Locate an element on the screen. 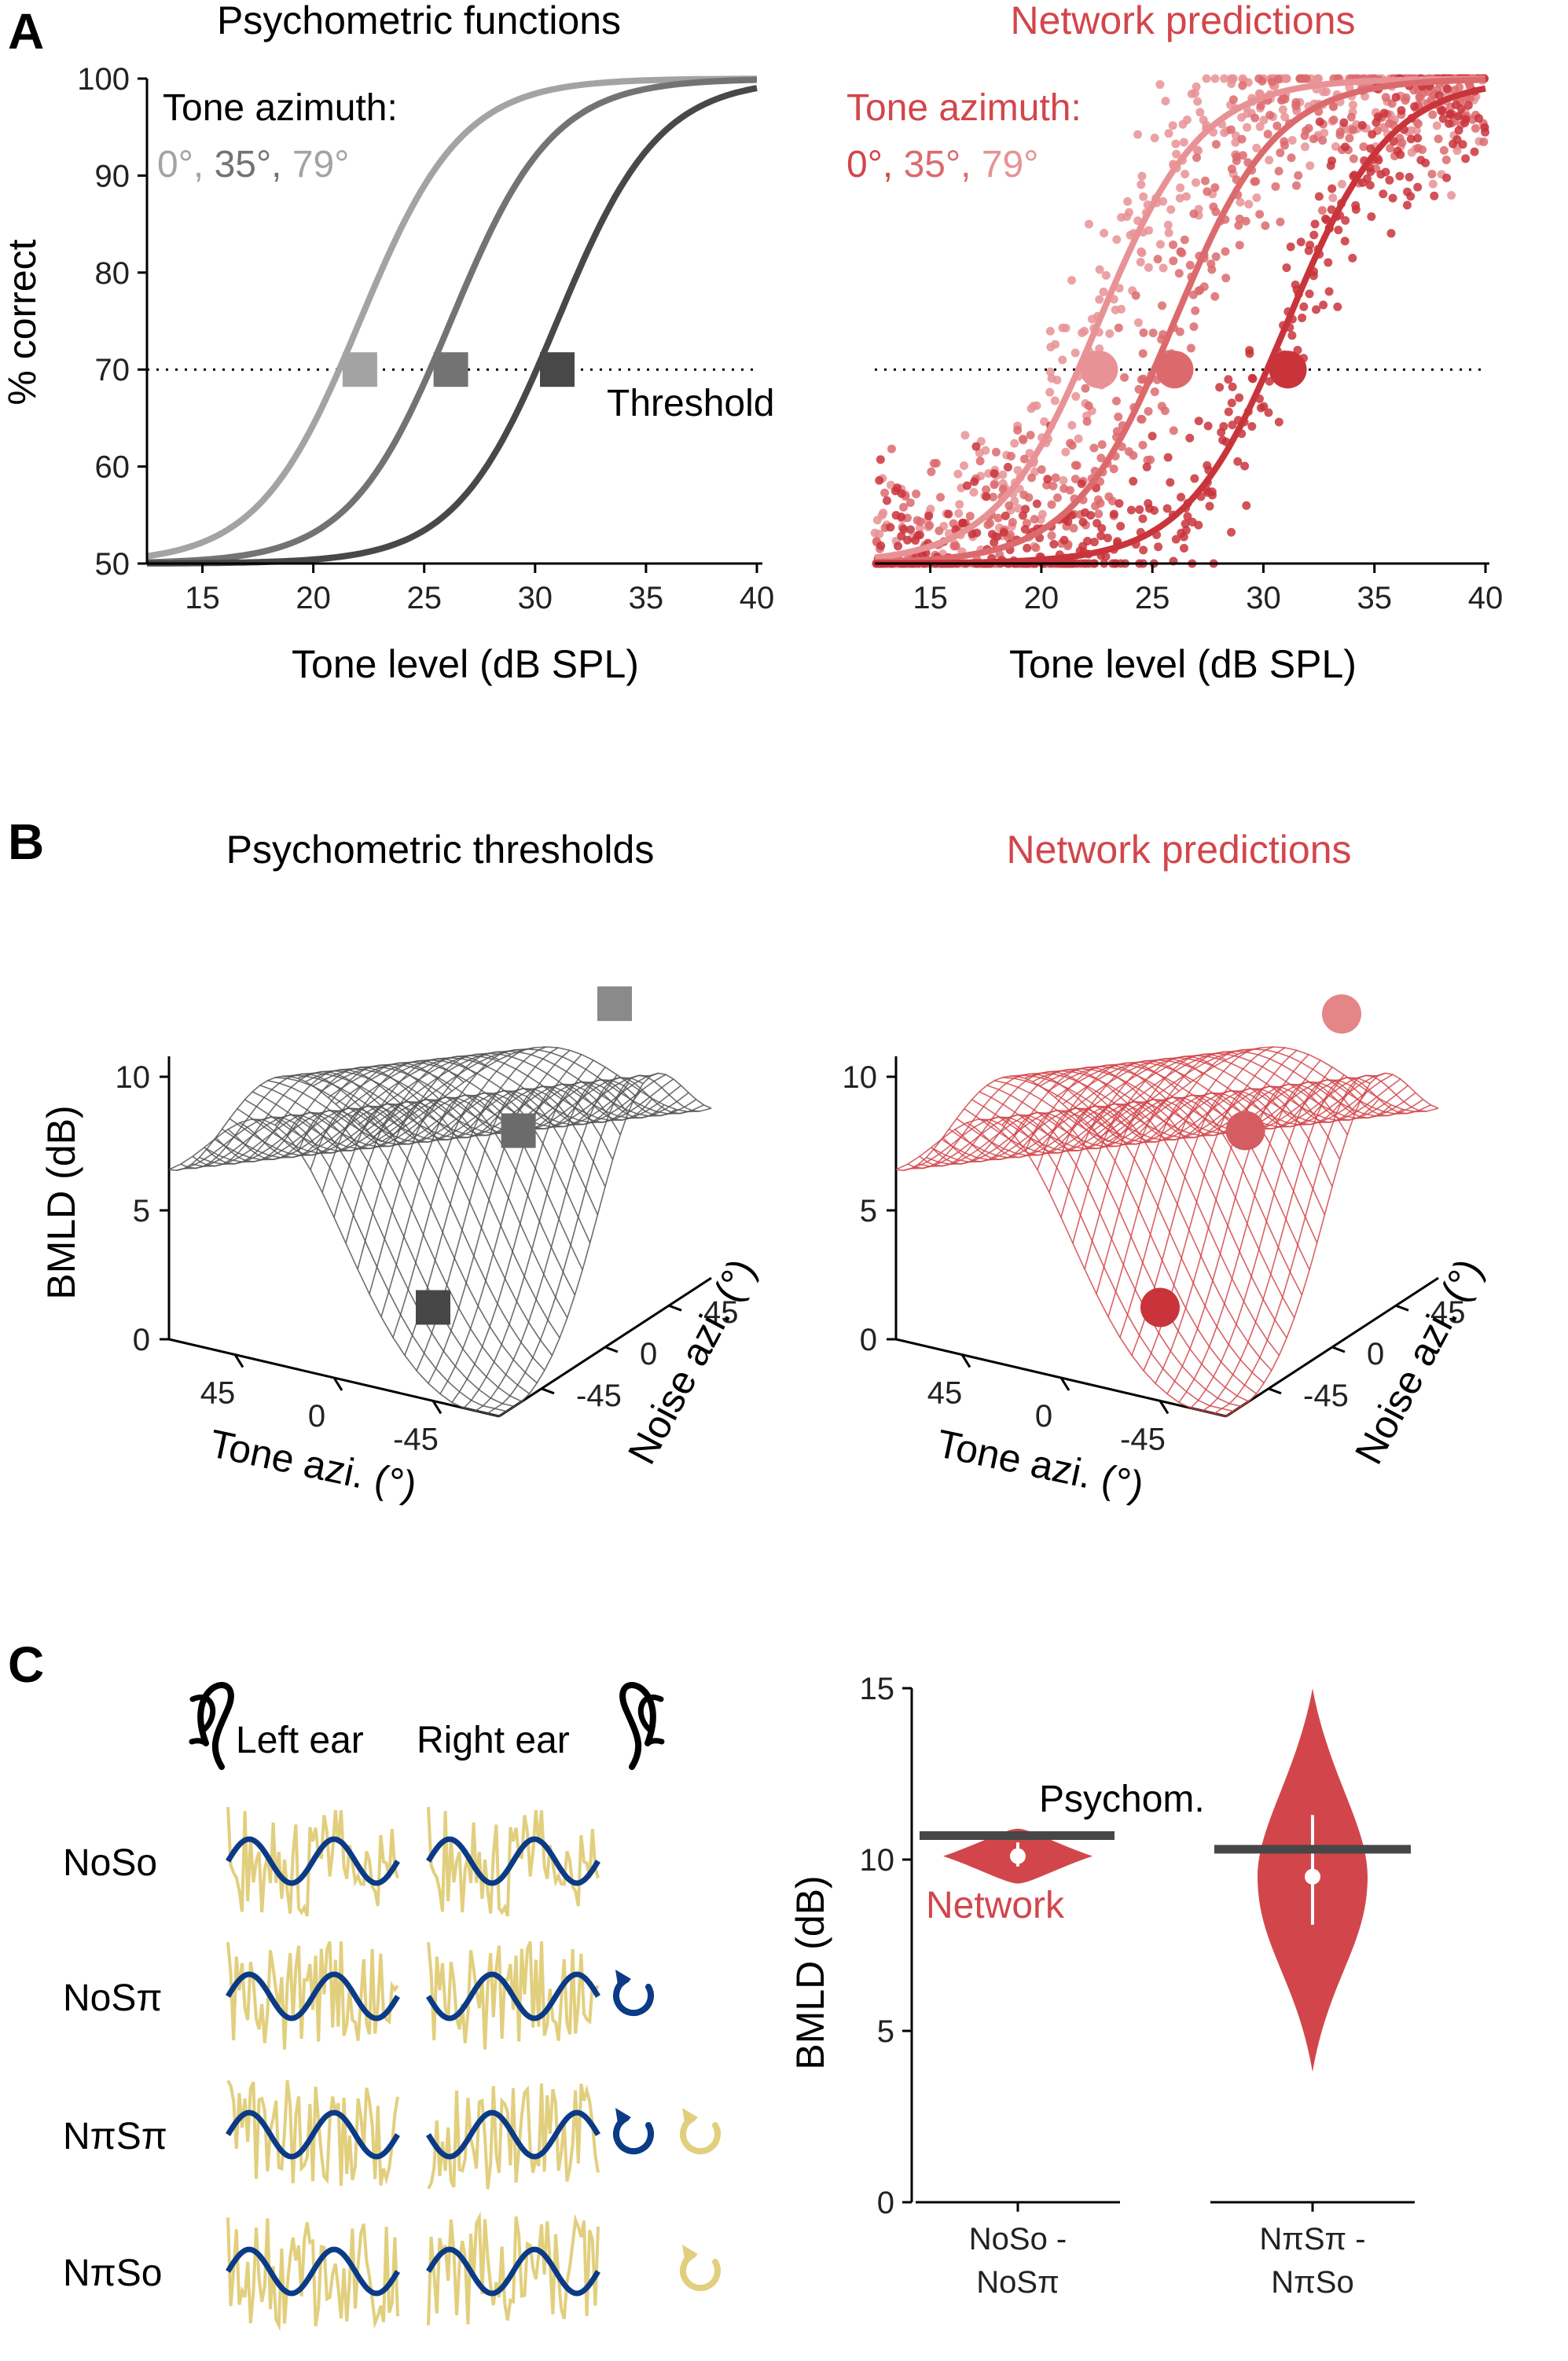 This screenshot has width=1568, height=2361. chart-b-left-title: Psychometric thresholds is located at coordinates (441, 850).